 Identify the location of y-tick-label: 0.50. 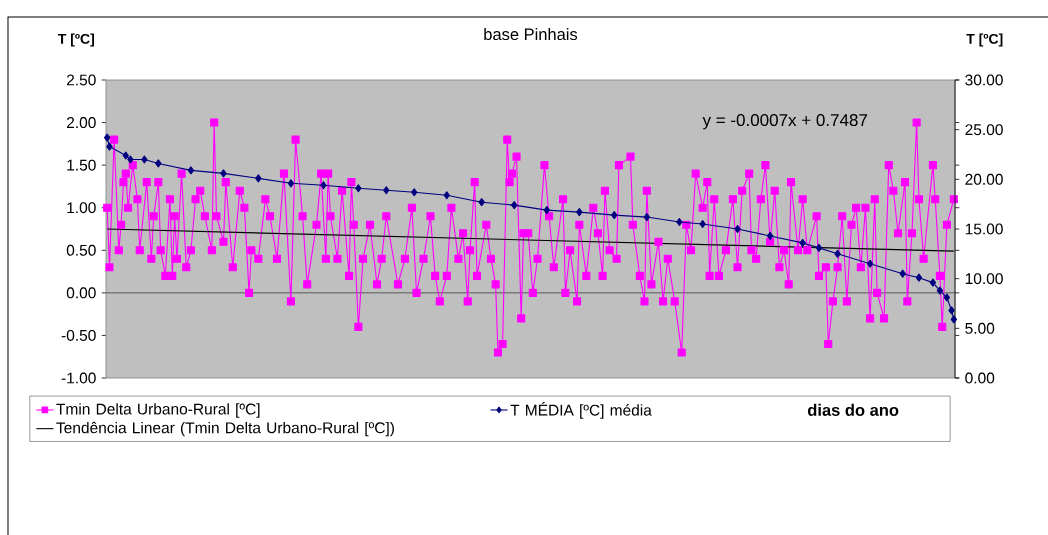
(81, 250).